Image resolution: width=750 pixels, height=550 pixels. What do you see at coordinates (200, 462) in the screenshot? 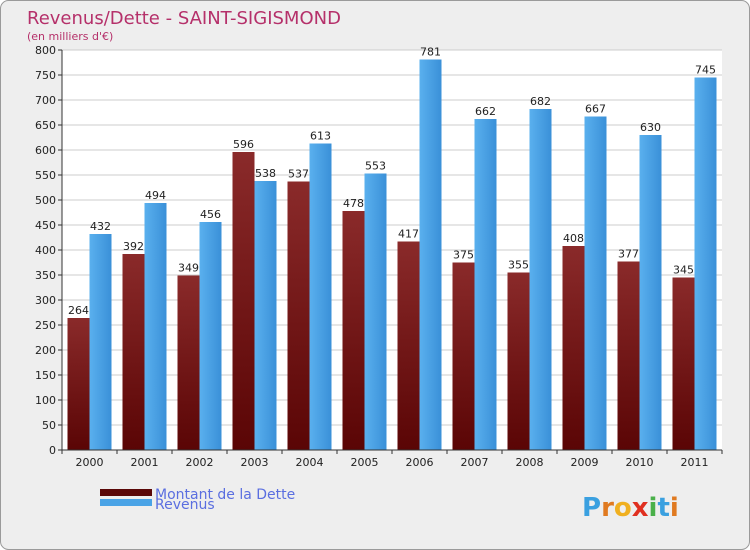
I see `x-tick-label: 2002` at bounding box center [200, 462].